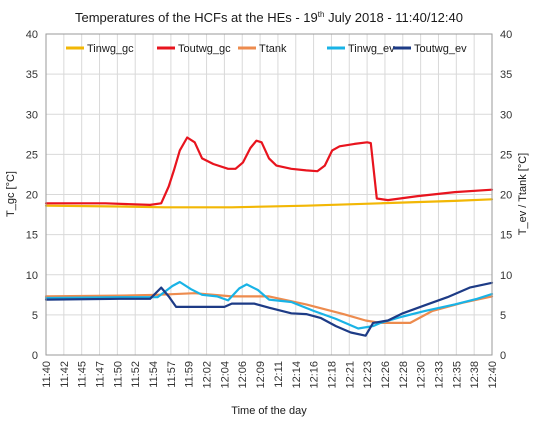  I want to click on x-axis-label: Time of the day, so click(269, 411).